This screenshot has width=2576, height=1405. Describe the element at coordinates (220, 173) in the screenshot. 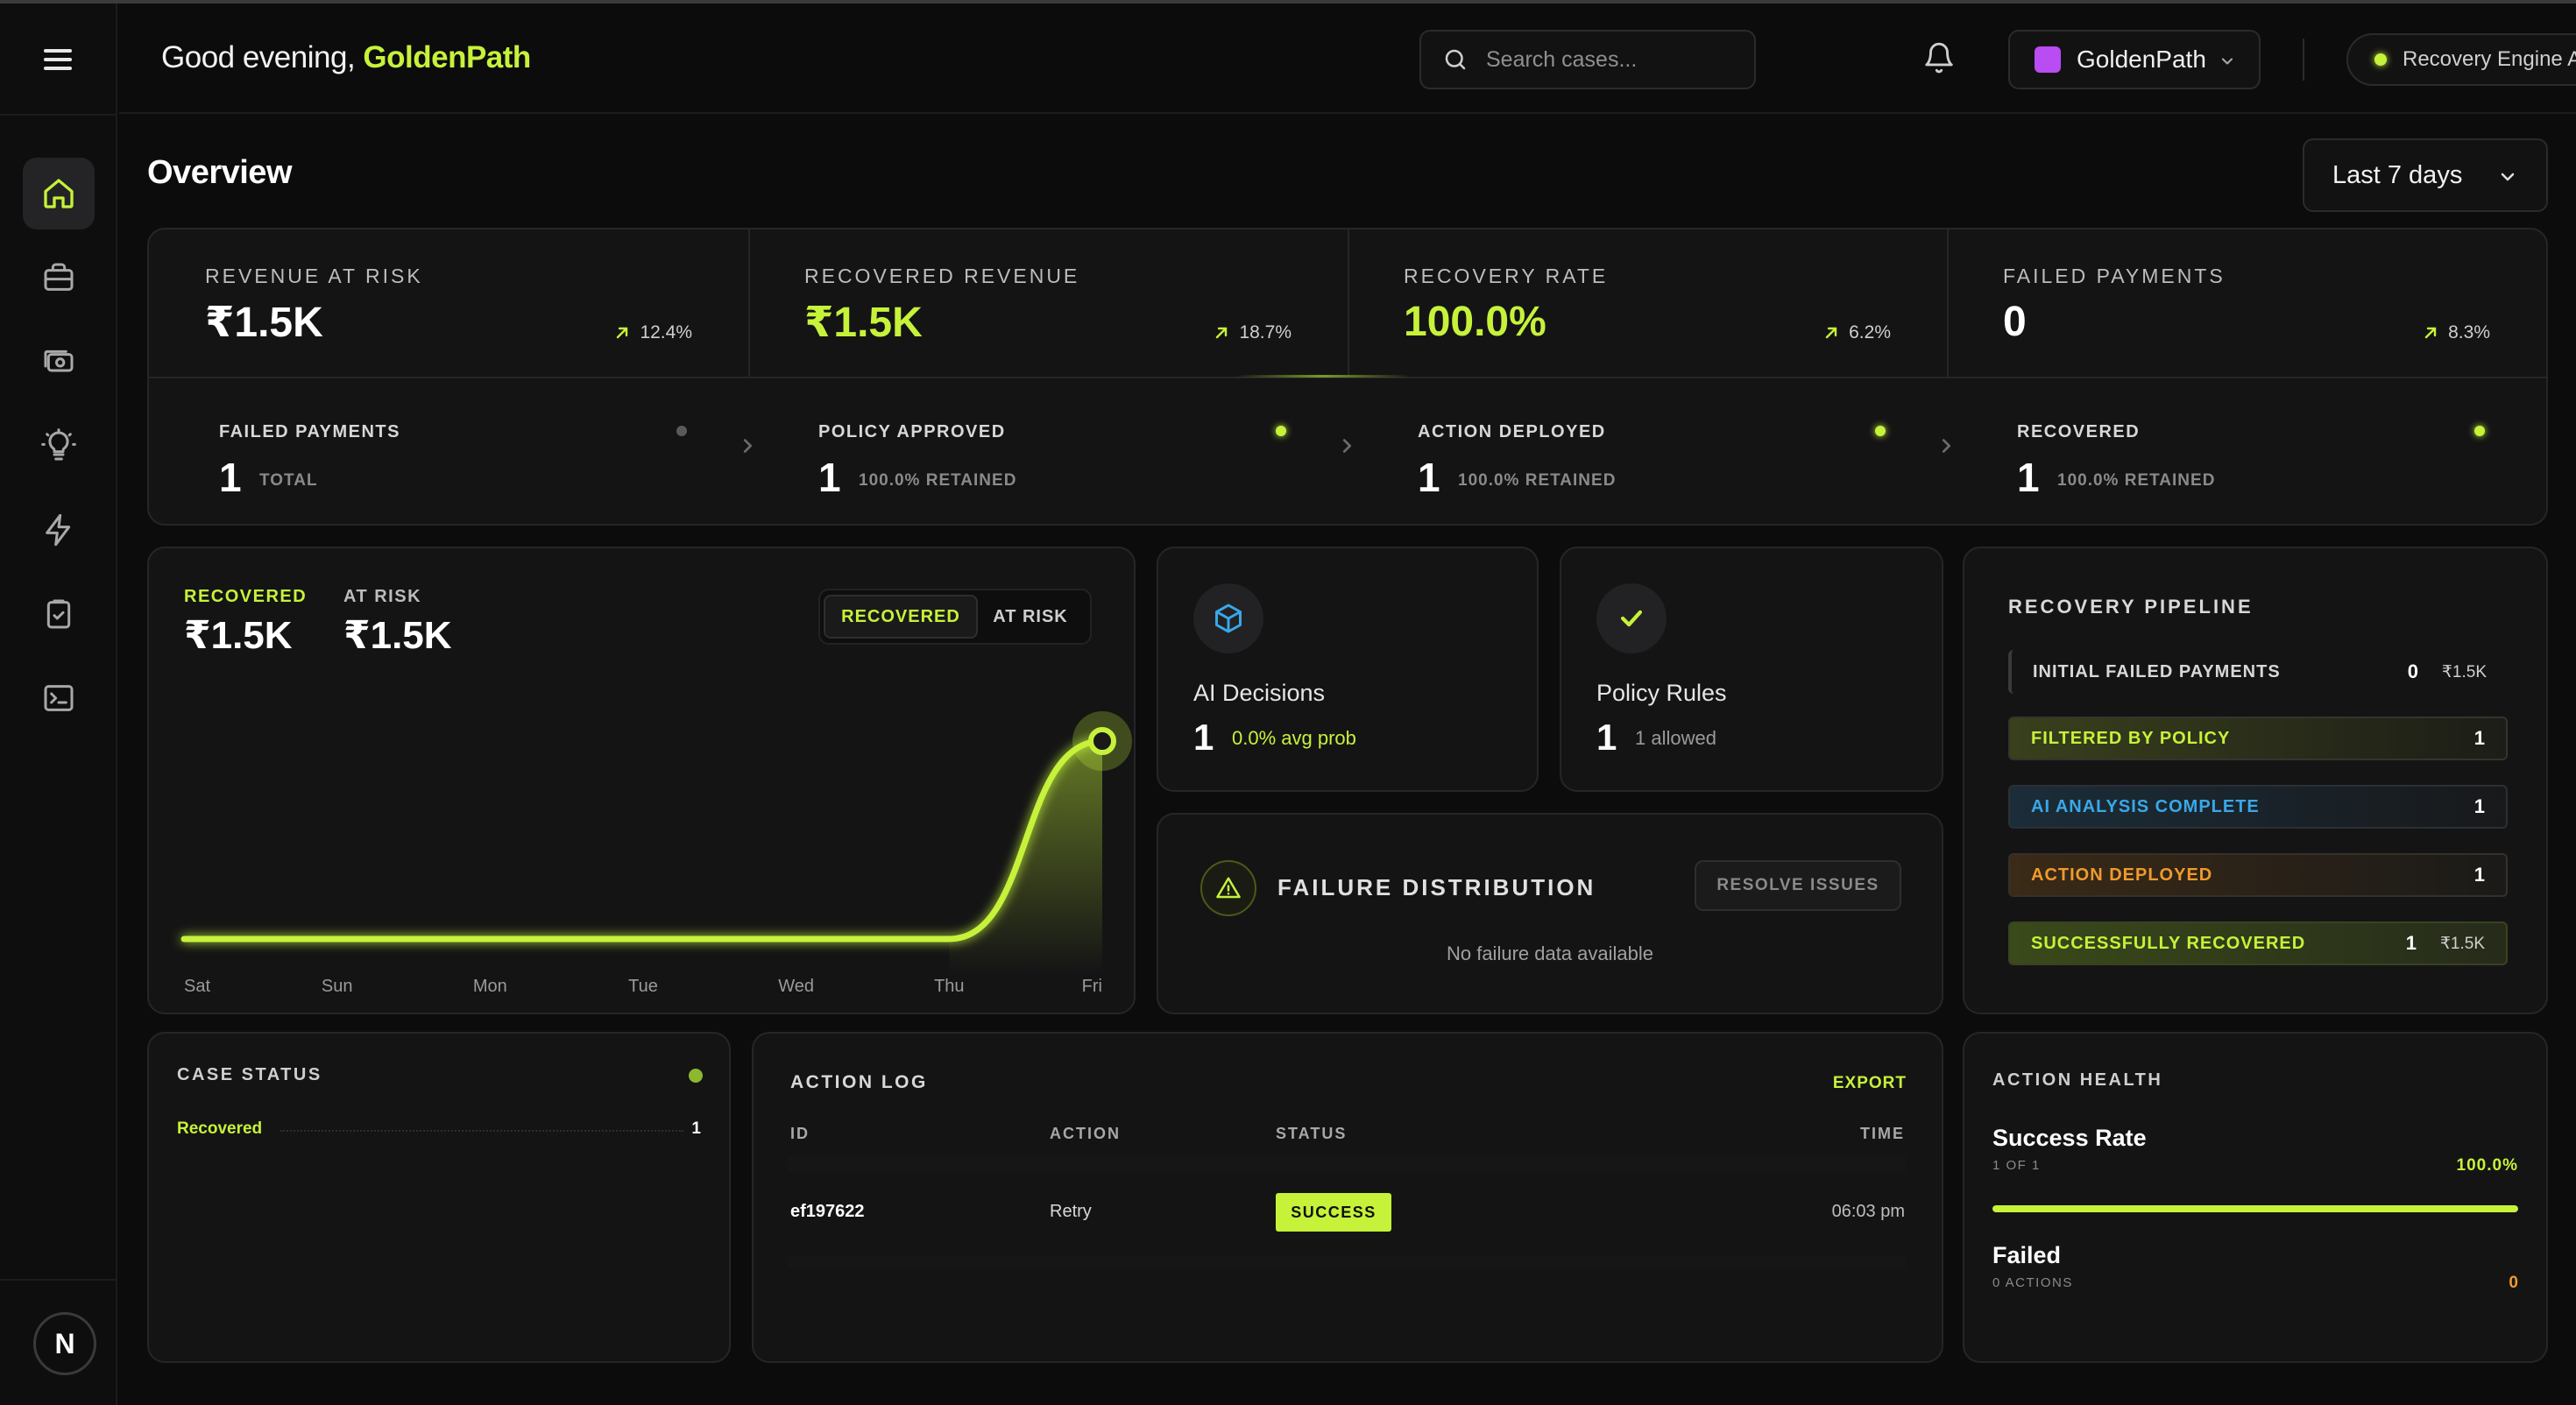

I see `page-title: Overview` at that location.